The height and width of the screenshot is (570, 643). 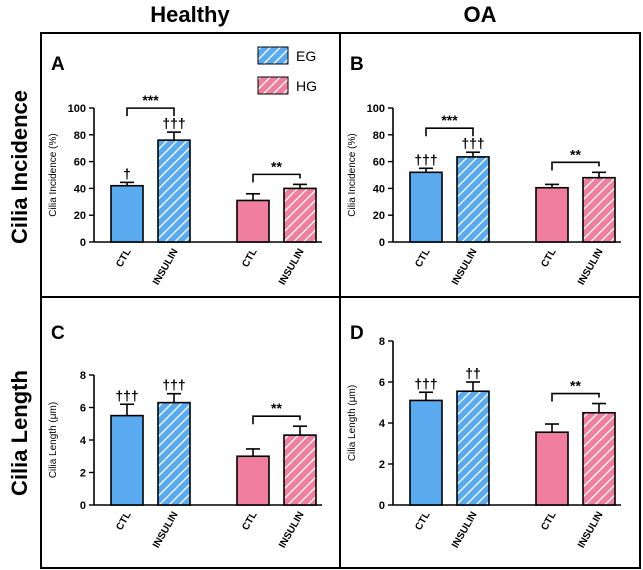 What do you see at coordinates (273, 85) in the screenshot?
I see `legend-swatch-hg` at bounding box center [273, 85].